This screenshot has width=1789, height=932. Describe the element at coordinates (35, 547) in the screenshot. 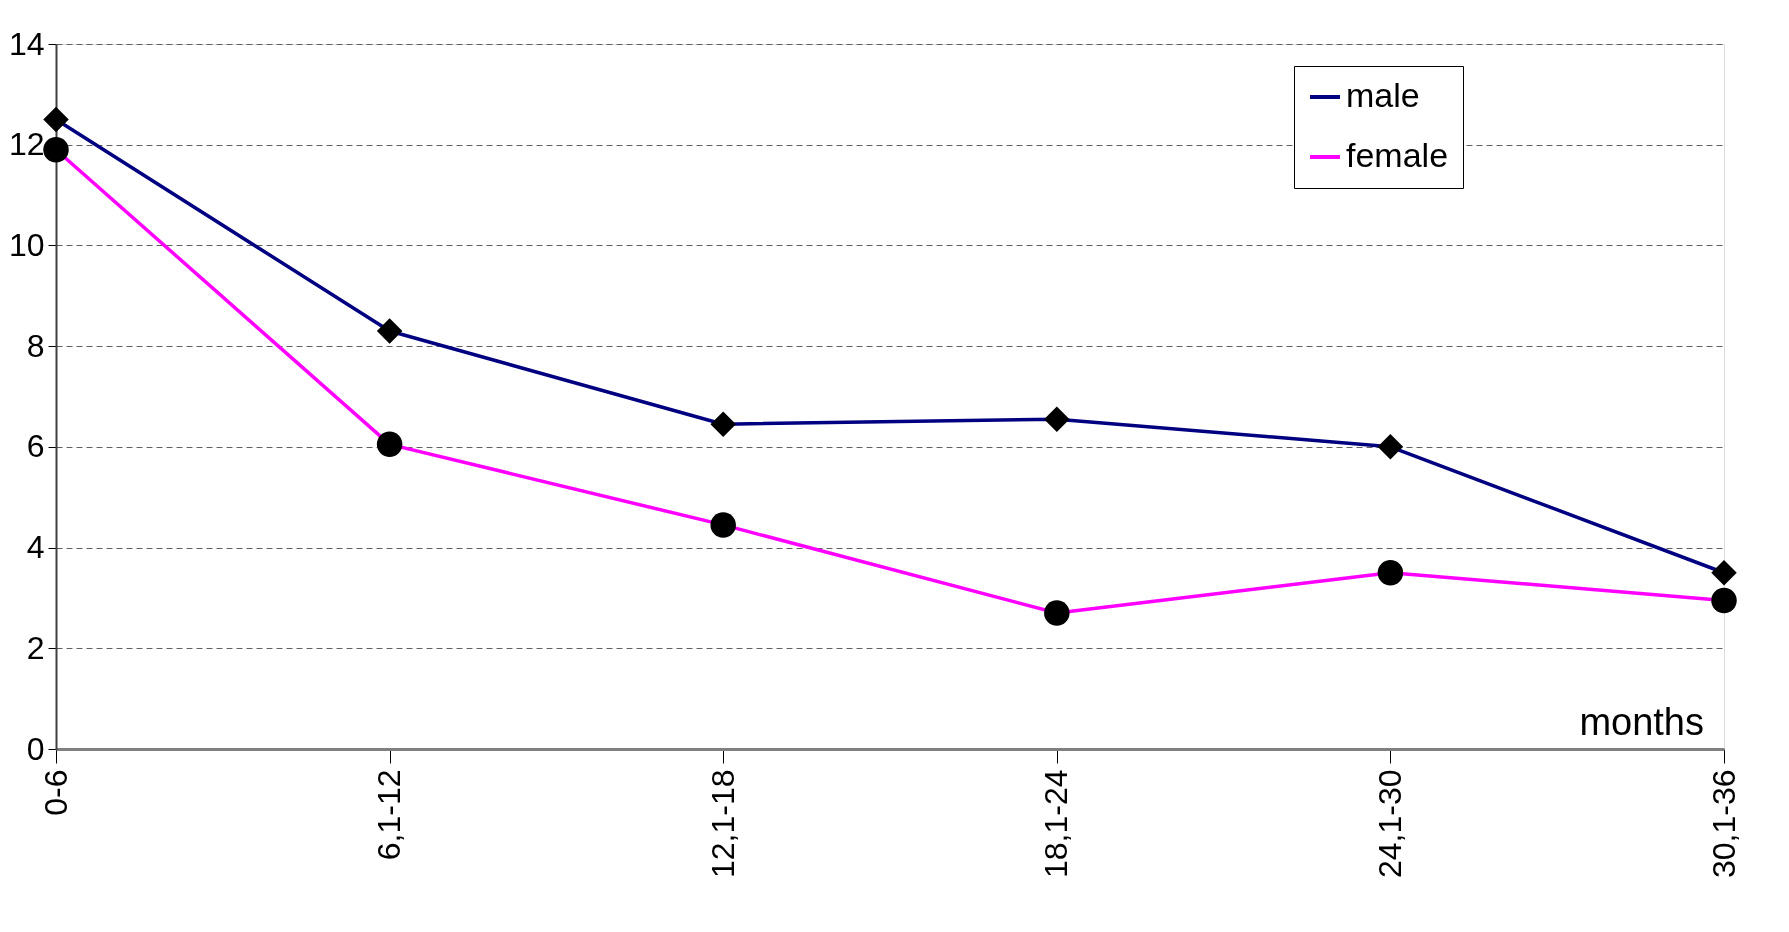

I see `y-tick-label: 4` at that location.